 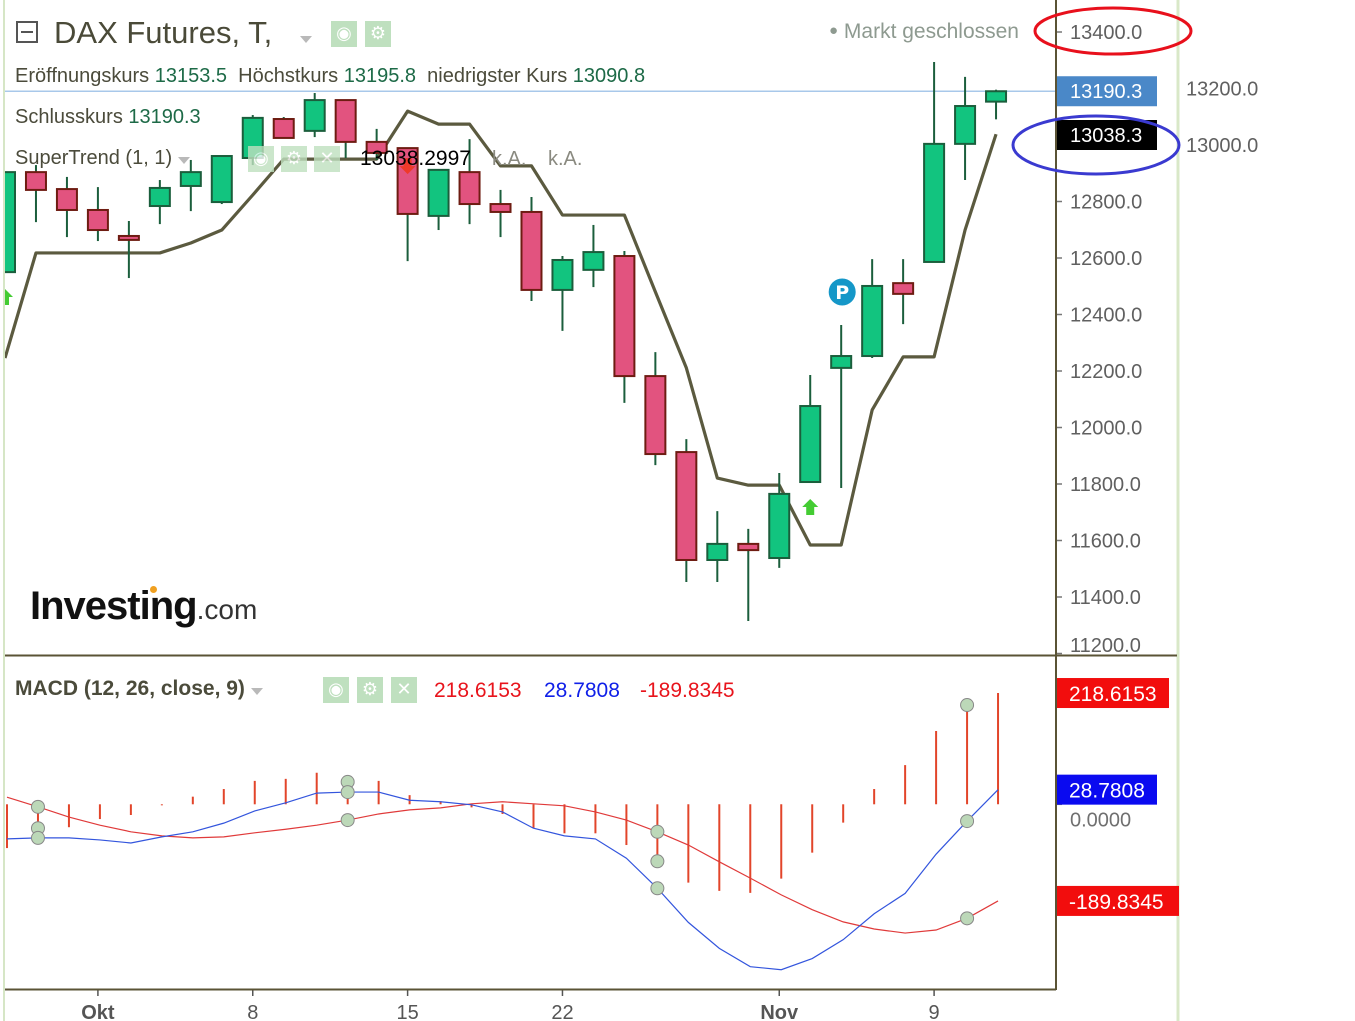 I want to click on macd-axis: 0.0000 218.6153 28.7808 -189.8345, so click(x=1117, y=797).